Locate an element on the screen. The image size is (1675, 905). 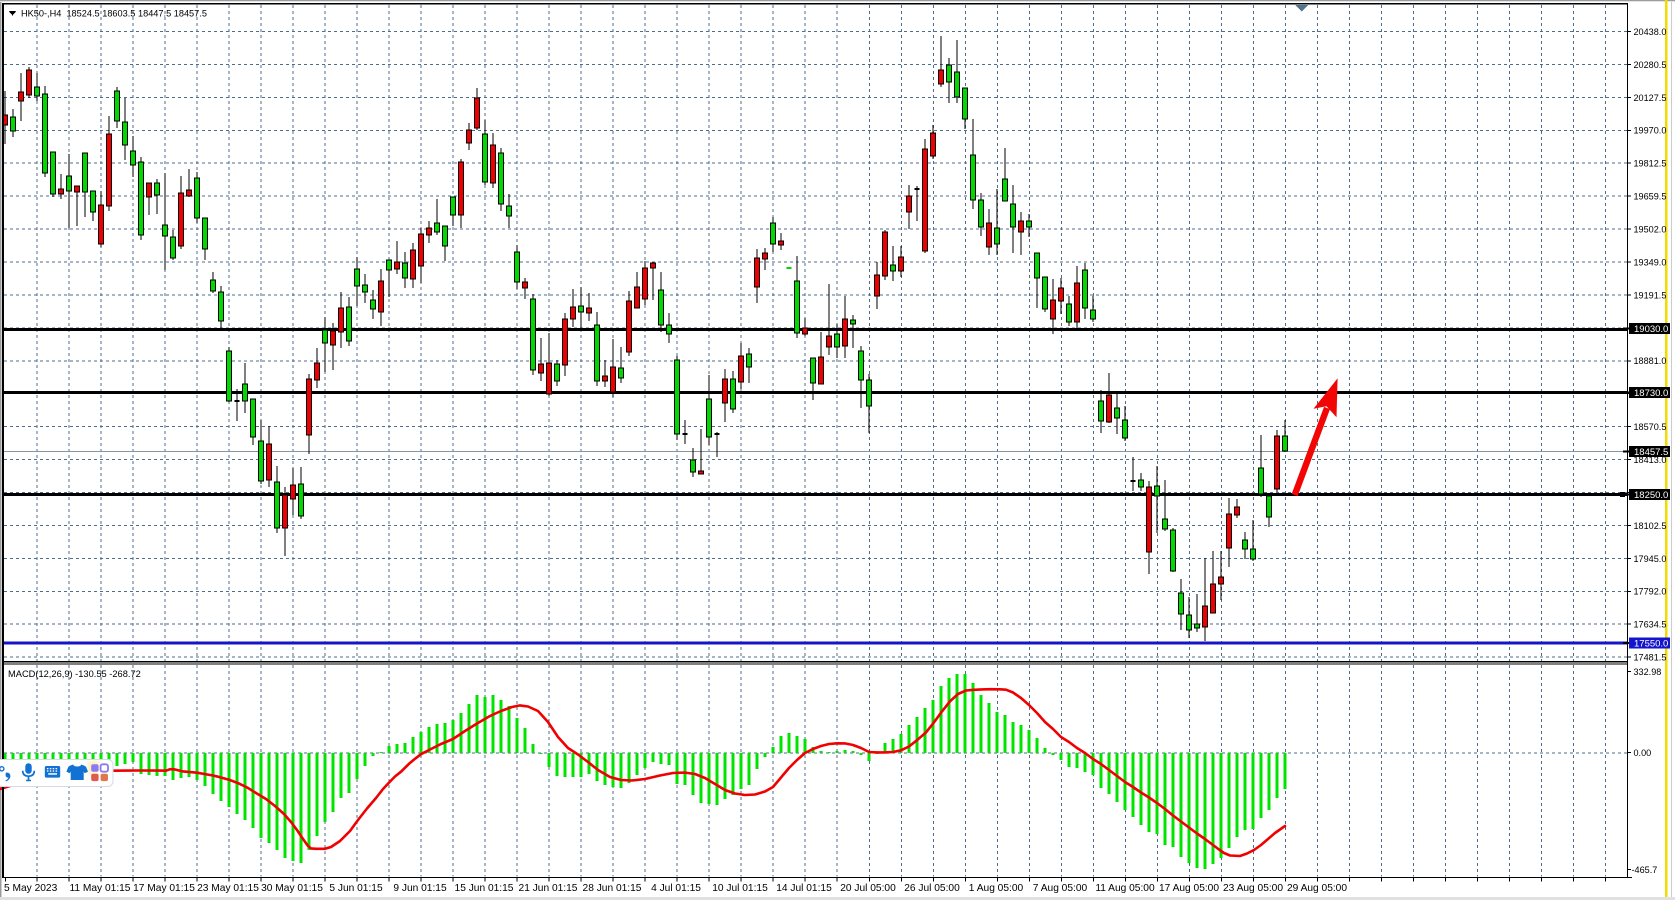
svg-text: 28 Jun 01:15 is located at coordinates (612, 888).